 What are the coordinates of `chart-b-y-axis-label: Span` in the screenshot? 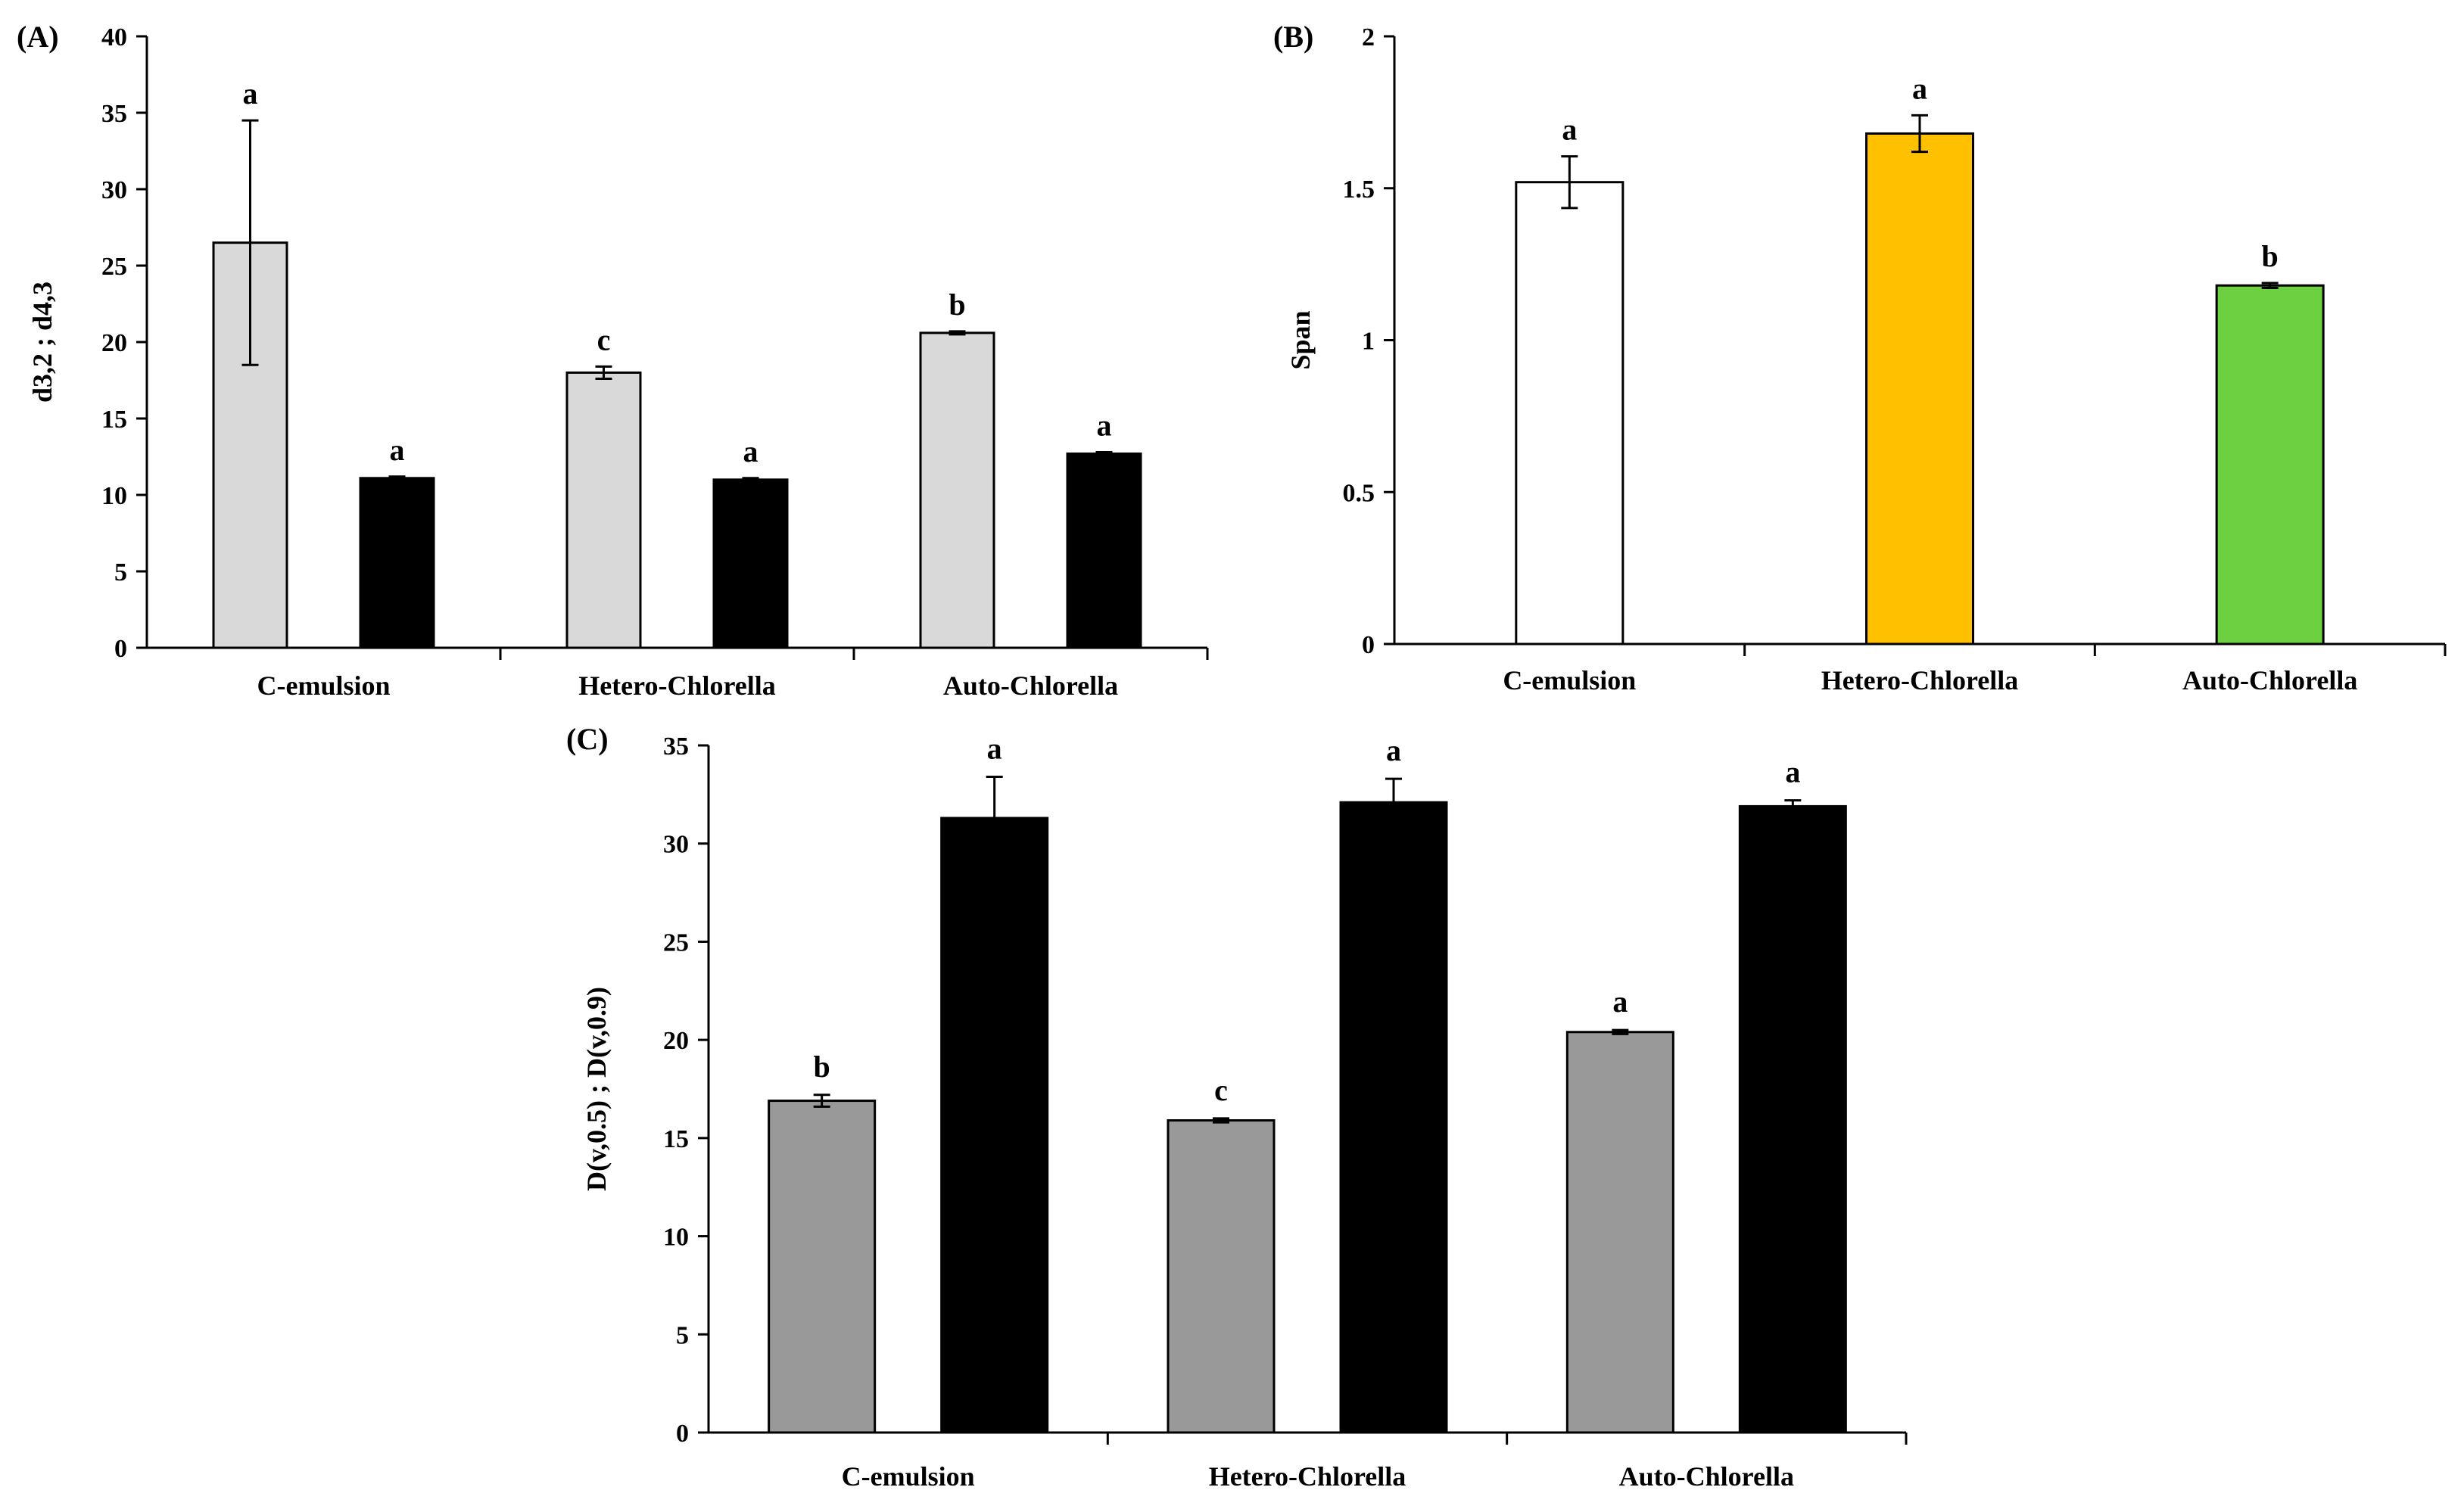 It's located at (1300, 339).